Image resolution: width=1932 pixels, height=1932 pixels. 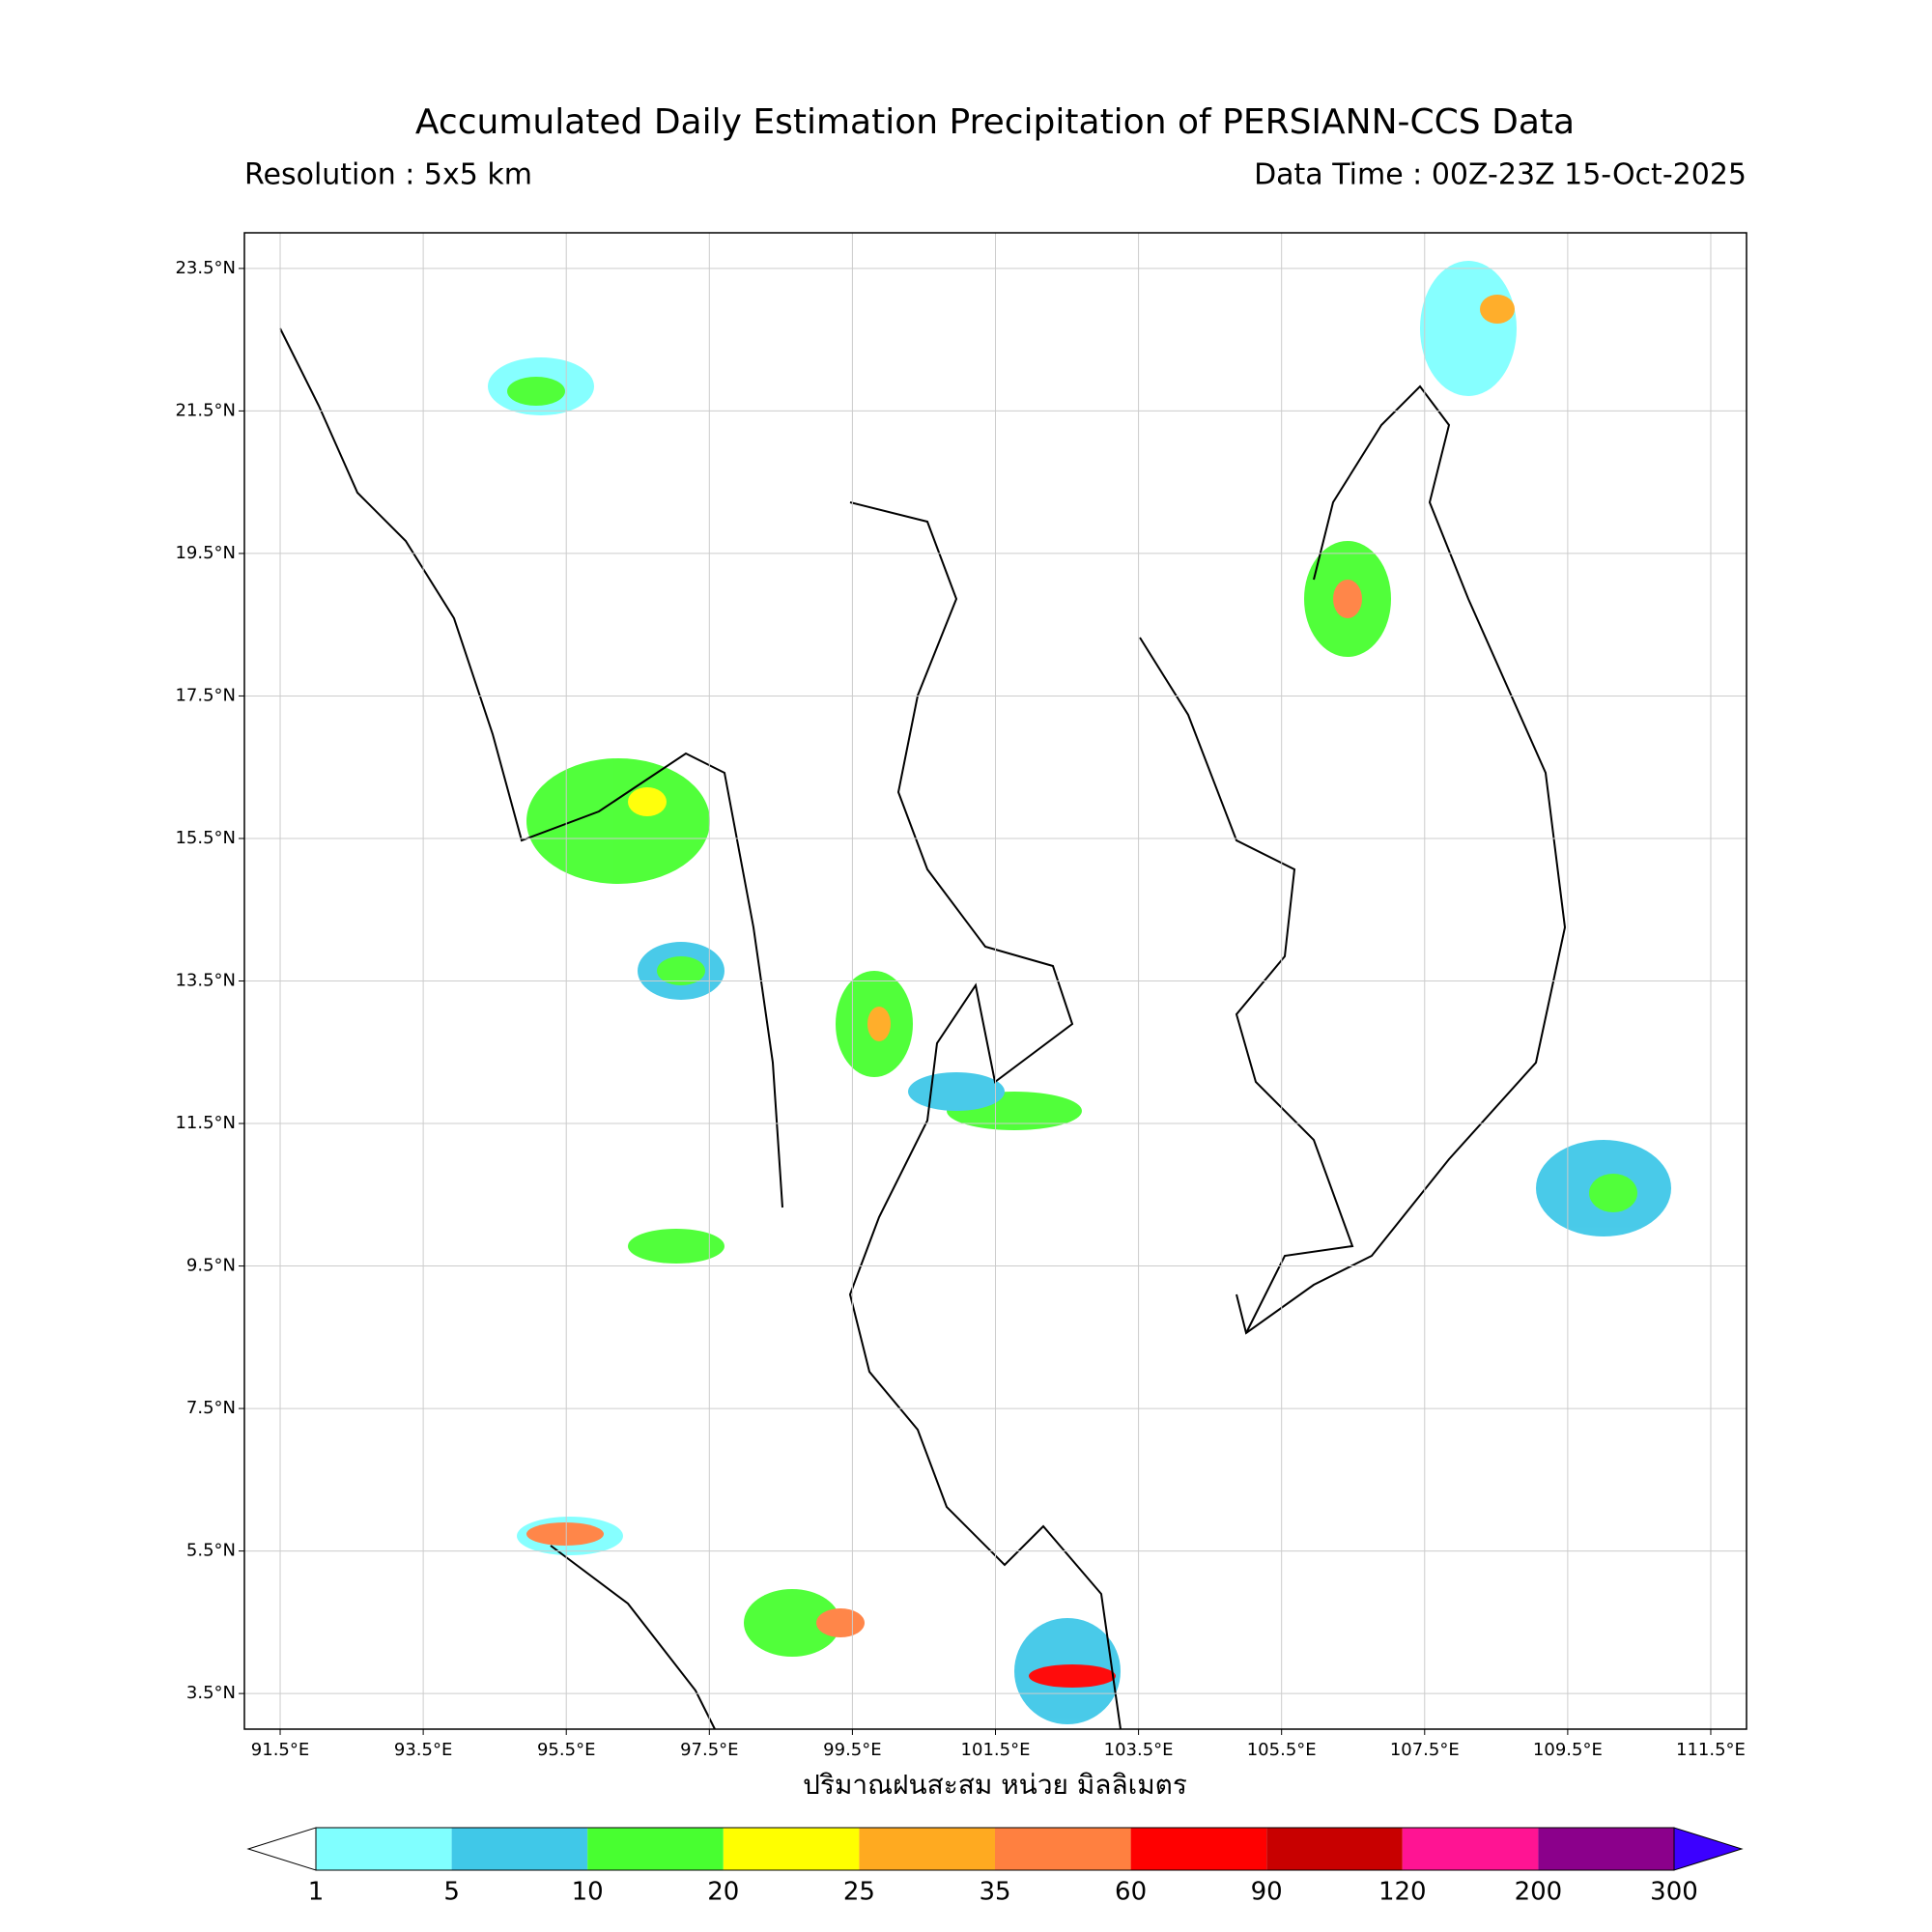 I want to click on colorbar-label: 60, so click(x=1131, y=1892).